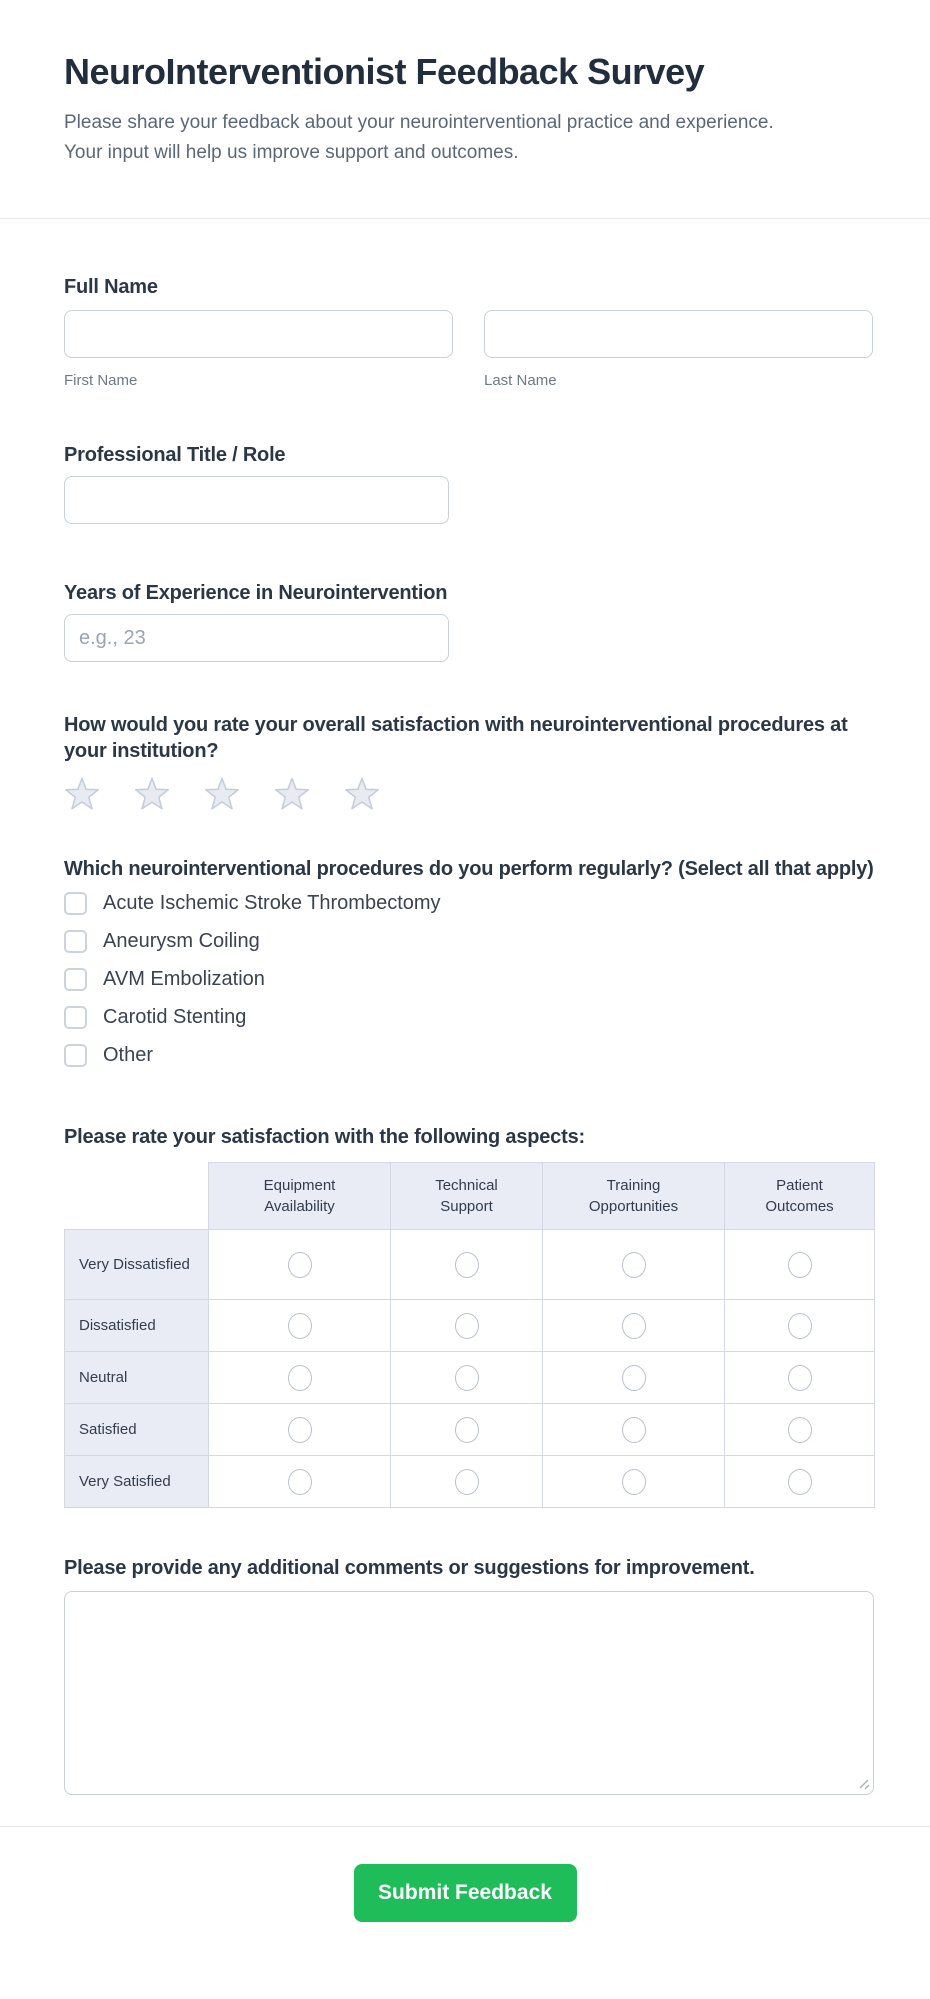 The image size is (930, 1999). I want to click on comments-textarea, so click(469, 1693).